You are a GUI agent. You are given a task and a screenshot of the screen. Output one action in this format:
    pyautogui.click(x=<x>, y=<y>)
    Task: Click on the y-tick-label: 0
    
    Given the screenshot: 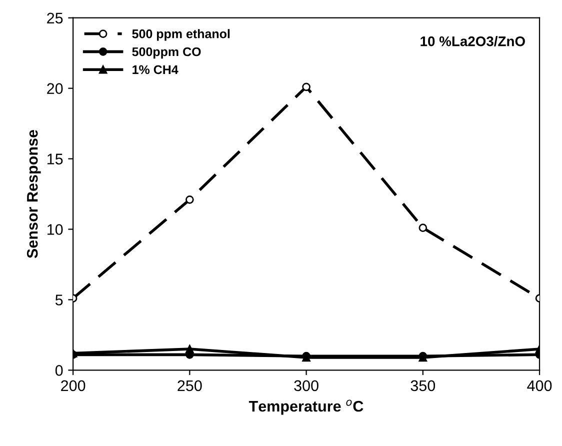 What is the action you would take?
    pyautogui.click(x=59, y=370)
    